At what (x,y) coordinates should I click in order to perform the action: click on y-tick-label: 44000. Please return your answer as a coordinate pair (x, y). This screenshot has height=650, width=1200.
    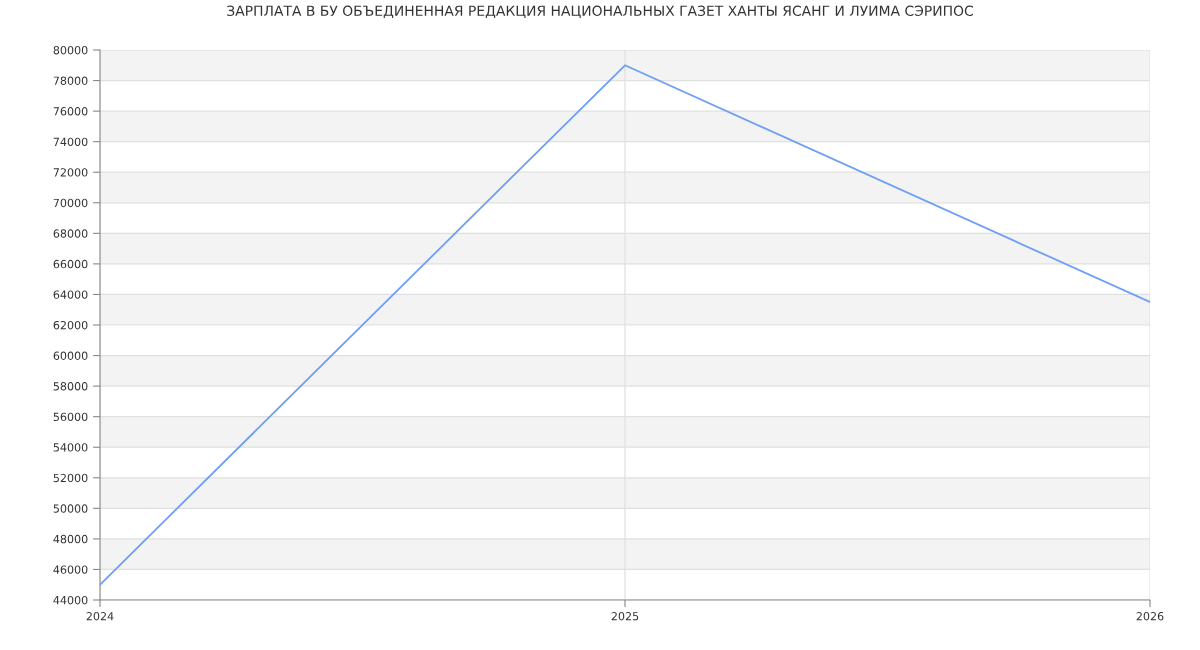
    Looking at the image, I should click on (70, 600).